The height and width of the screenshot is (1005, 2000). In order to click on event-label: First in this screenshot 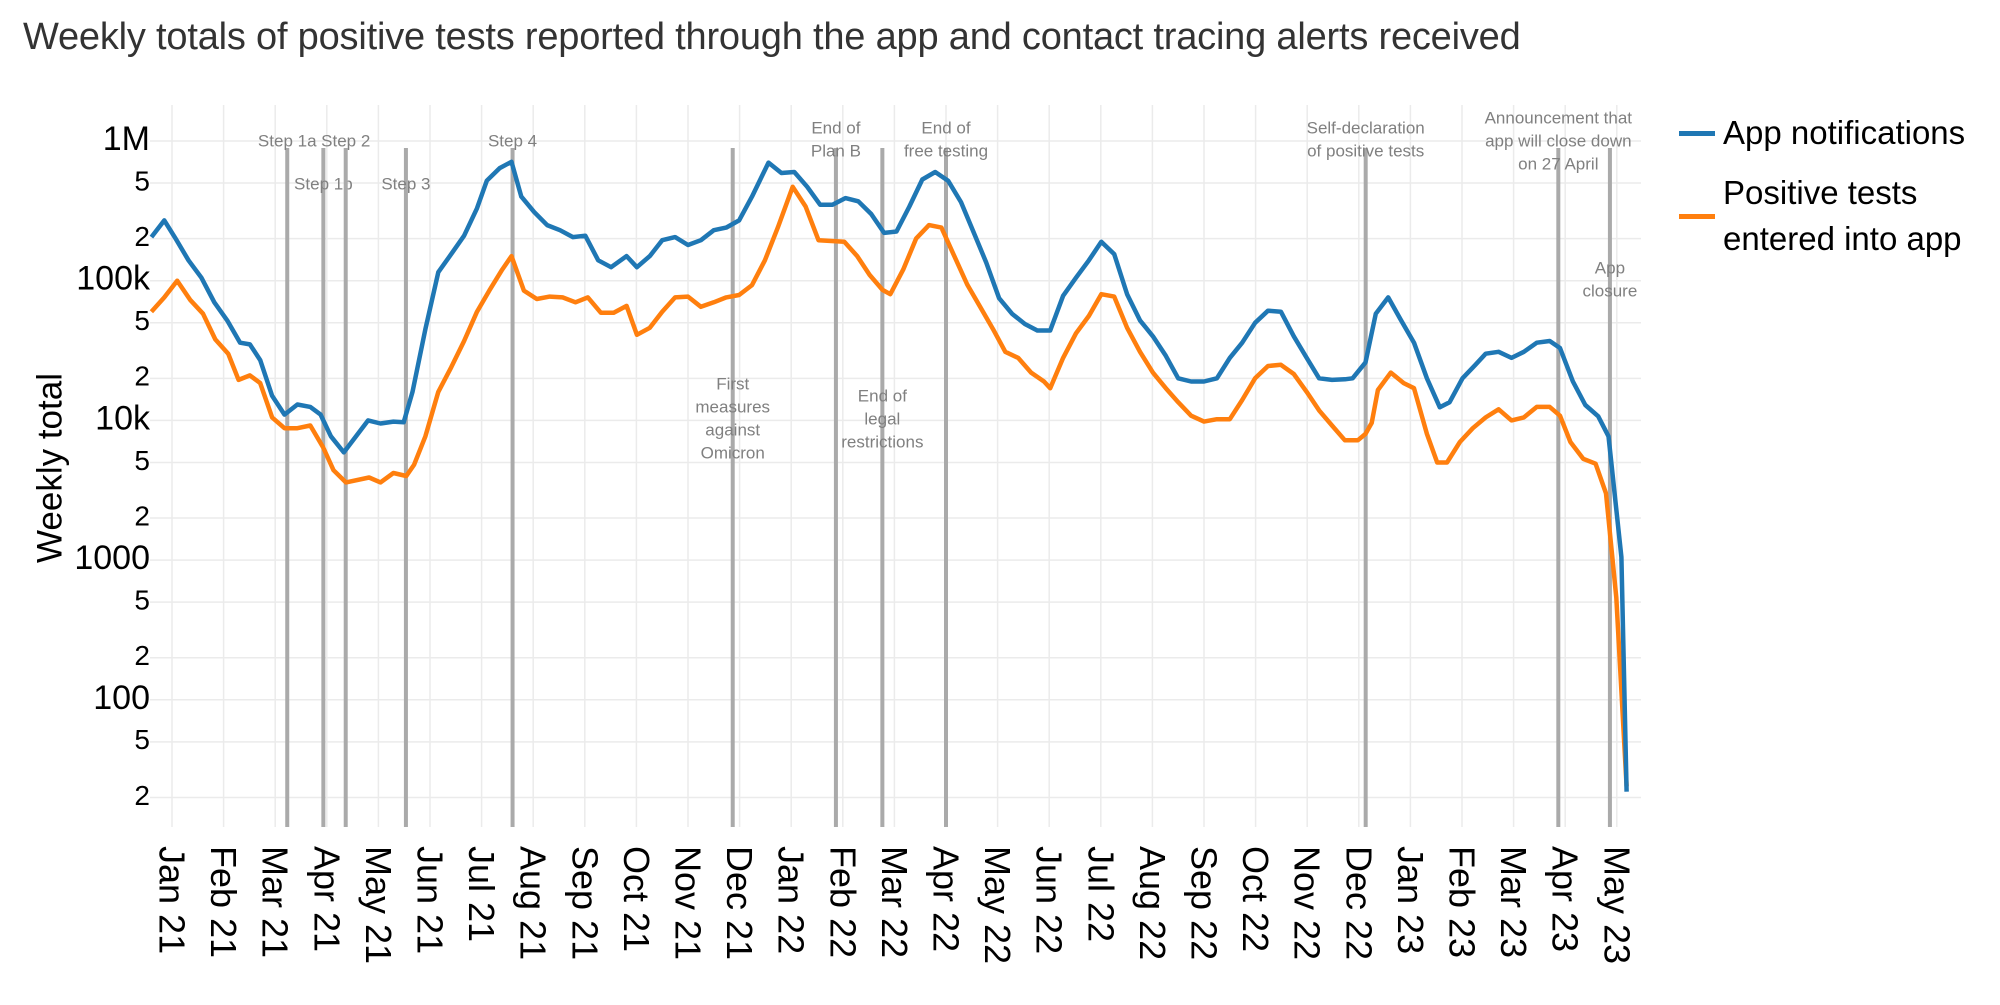, I will do `click(732, 383)`.